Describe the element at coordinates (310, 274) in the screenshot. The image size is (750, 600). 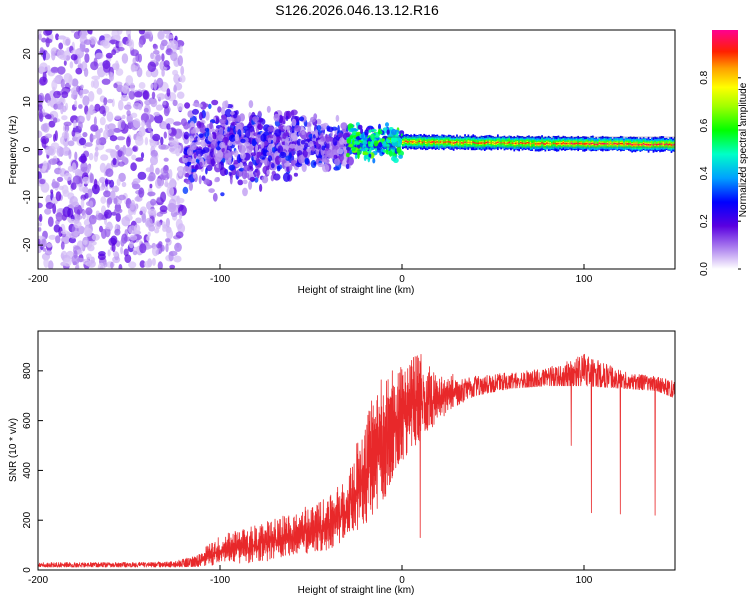
I see `spectrogram-x-ticks: -200 -100 0 100` at that location.